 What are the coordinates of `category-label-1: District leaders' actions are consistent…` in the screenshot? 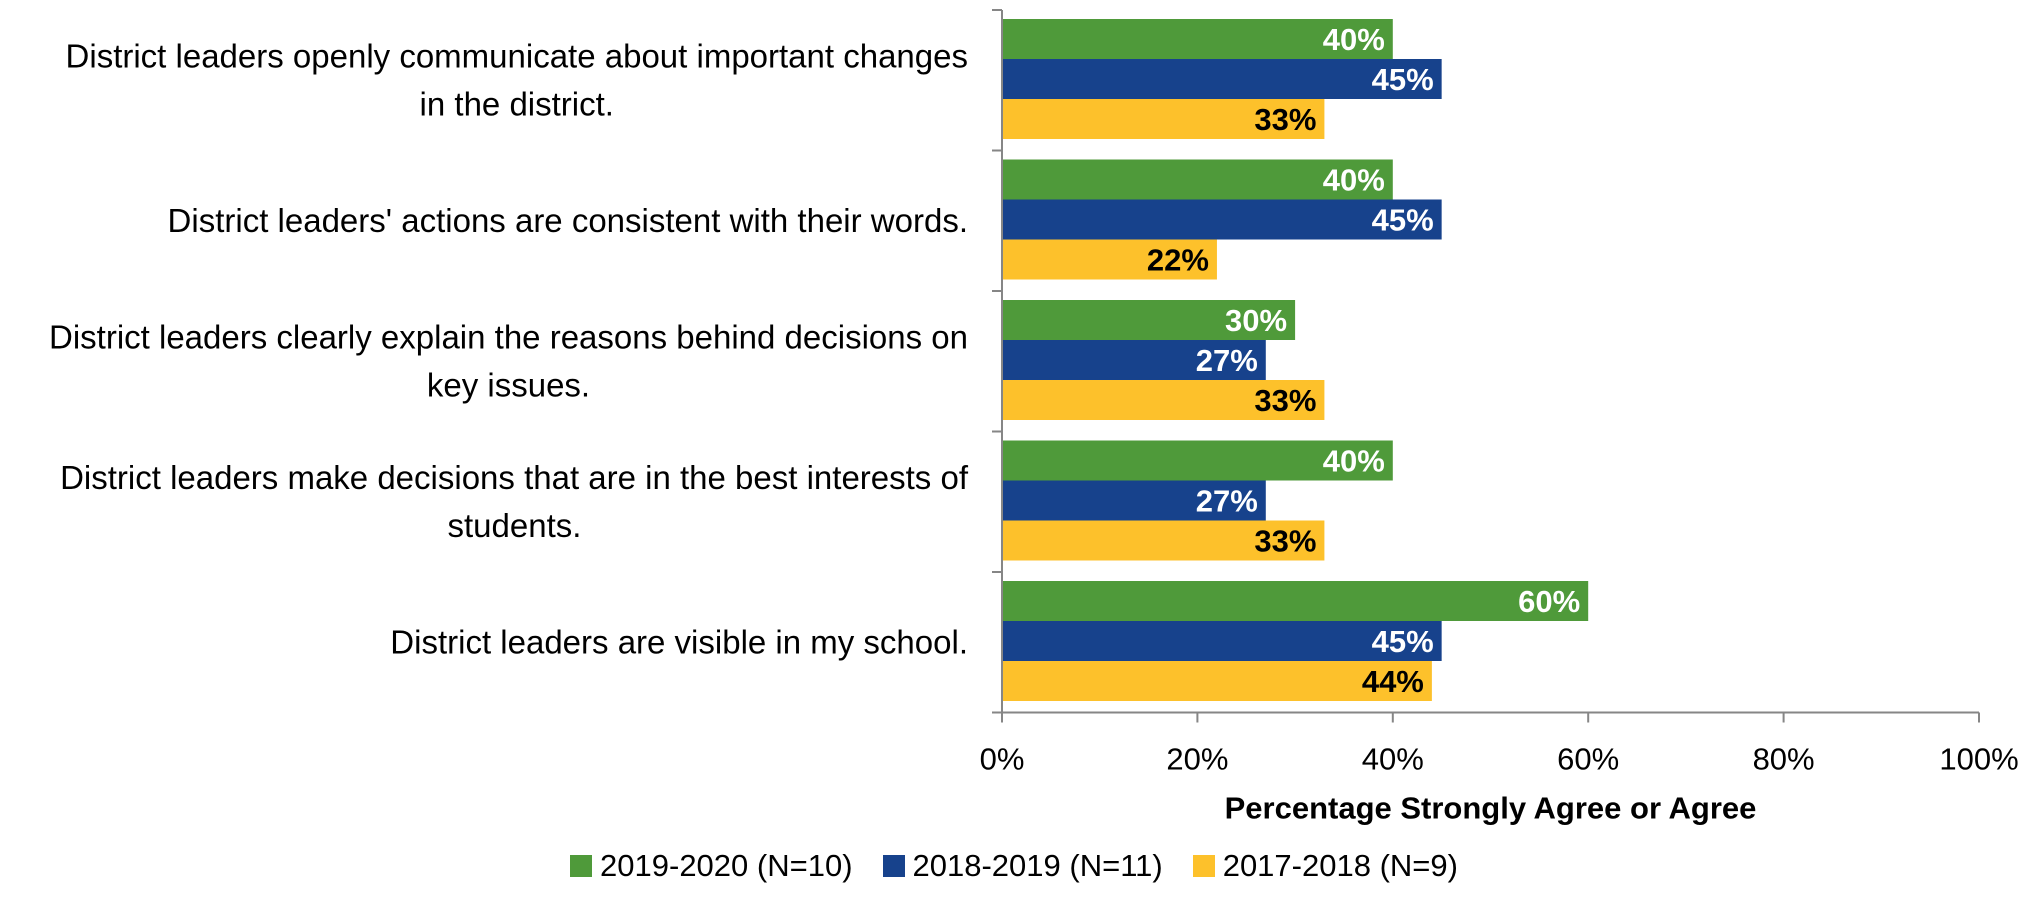 It's located at (568, 220).